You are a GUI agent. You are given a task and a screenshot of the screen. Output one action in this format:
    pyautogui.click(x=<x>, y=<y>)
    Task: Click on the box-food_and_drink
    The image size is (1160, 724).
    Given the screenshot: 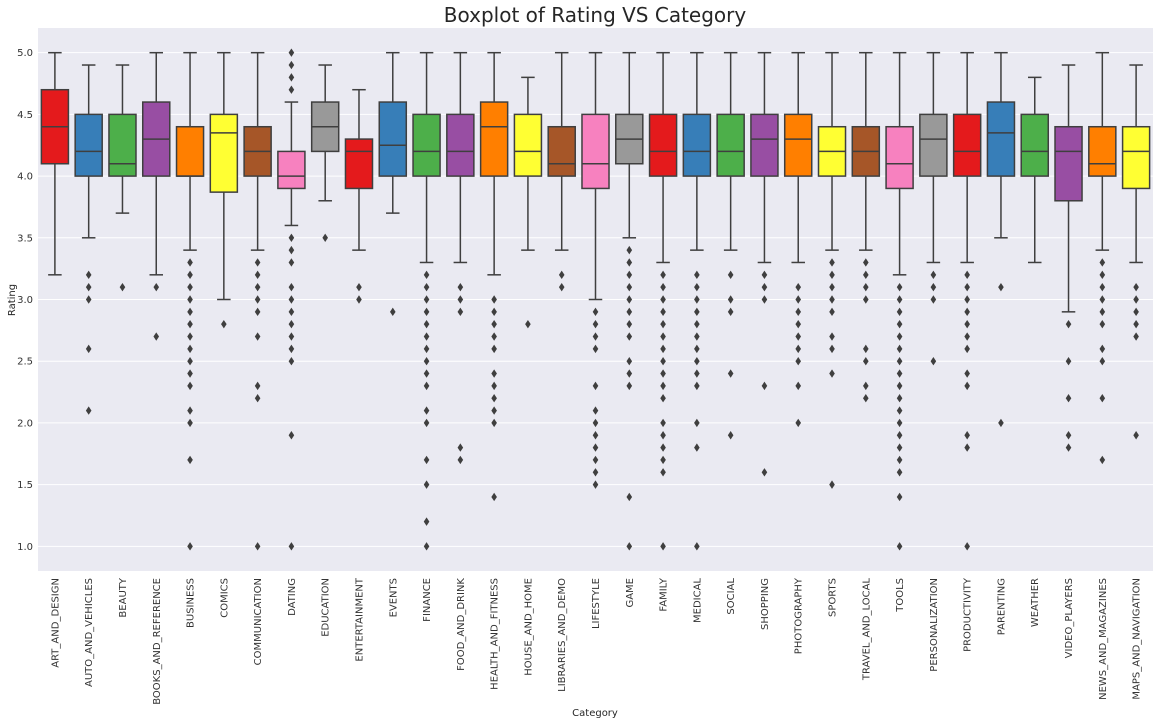 What is the action you would take?
    pyautogui.click(x=460, y=258)
    